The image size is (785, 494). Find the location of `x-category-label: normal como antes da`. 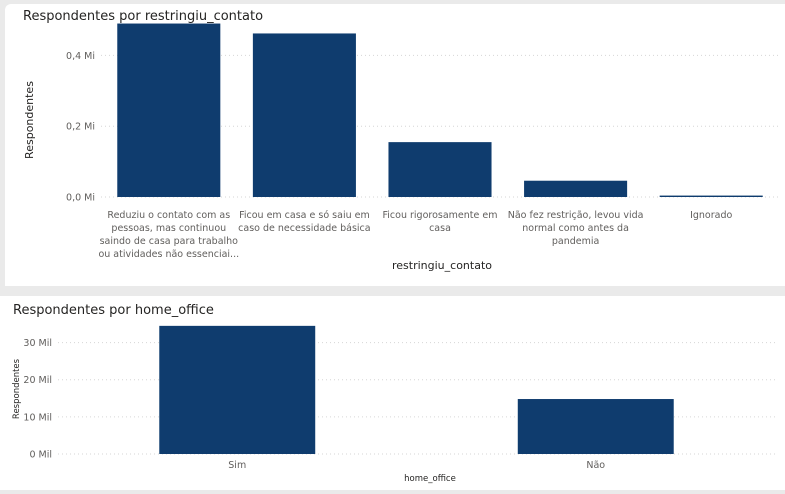

x-category-label: normal como antes da is located at coordinates (575, 228).